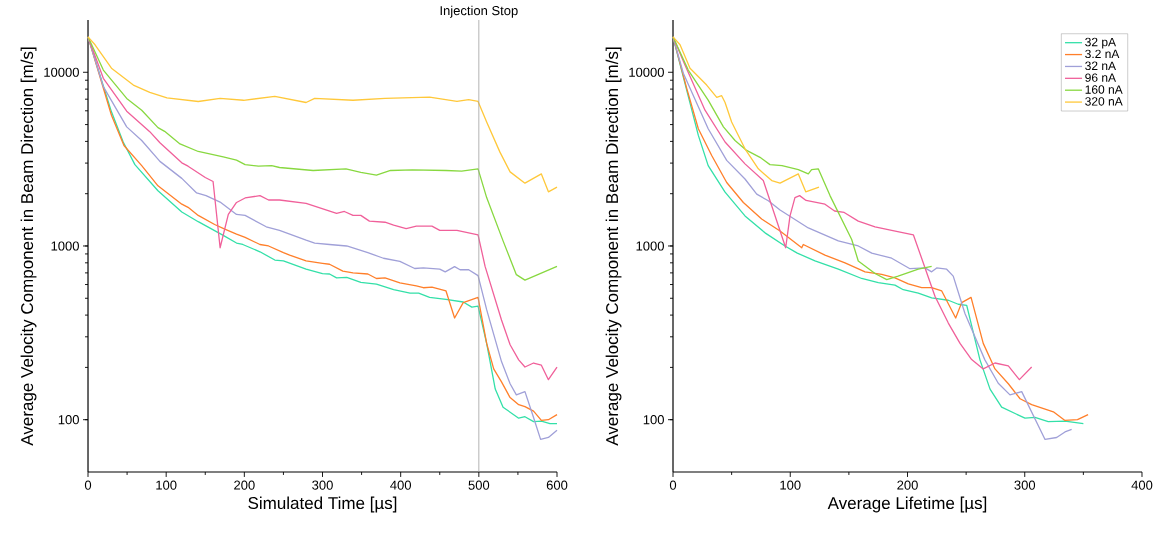 The width and height of the screenshot is (1159, 534). Describe the element at coordinates (1101, 43) in the screenshot. I see `legend-label: 32 pA` at that location.